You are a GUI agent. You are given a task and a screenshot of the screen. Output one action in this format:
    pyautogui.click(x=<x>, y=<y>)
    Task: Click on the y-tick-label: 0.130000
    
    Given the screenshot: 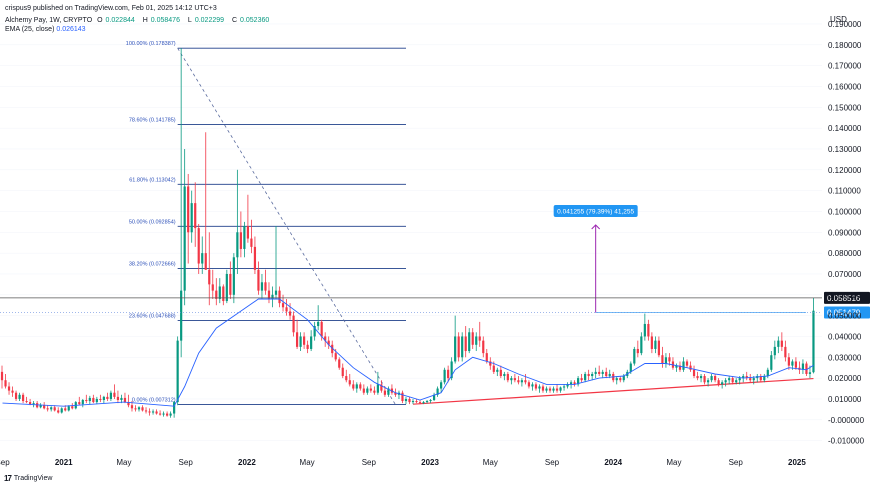 What is the action you would take?
    pyautogui.click(x=845, y=149)
    